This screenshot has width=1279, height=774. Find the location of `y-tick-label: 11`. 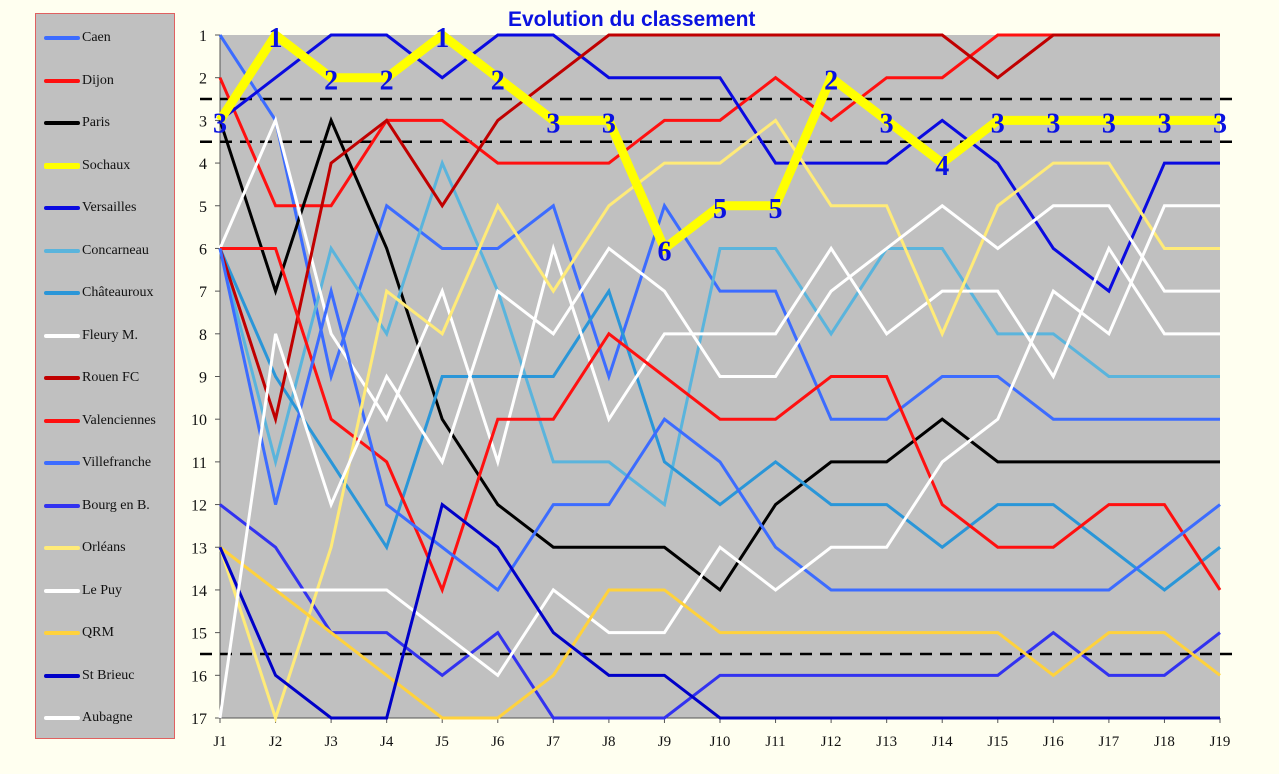

y-tick-label: 11 is located at coordinates (199, 463).